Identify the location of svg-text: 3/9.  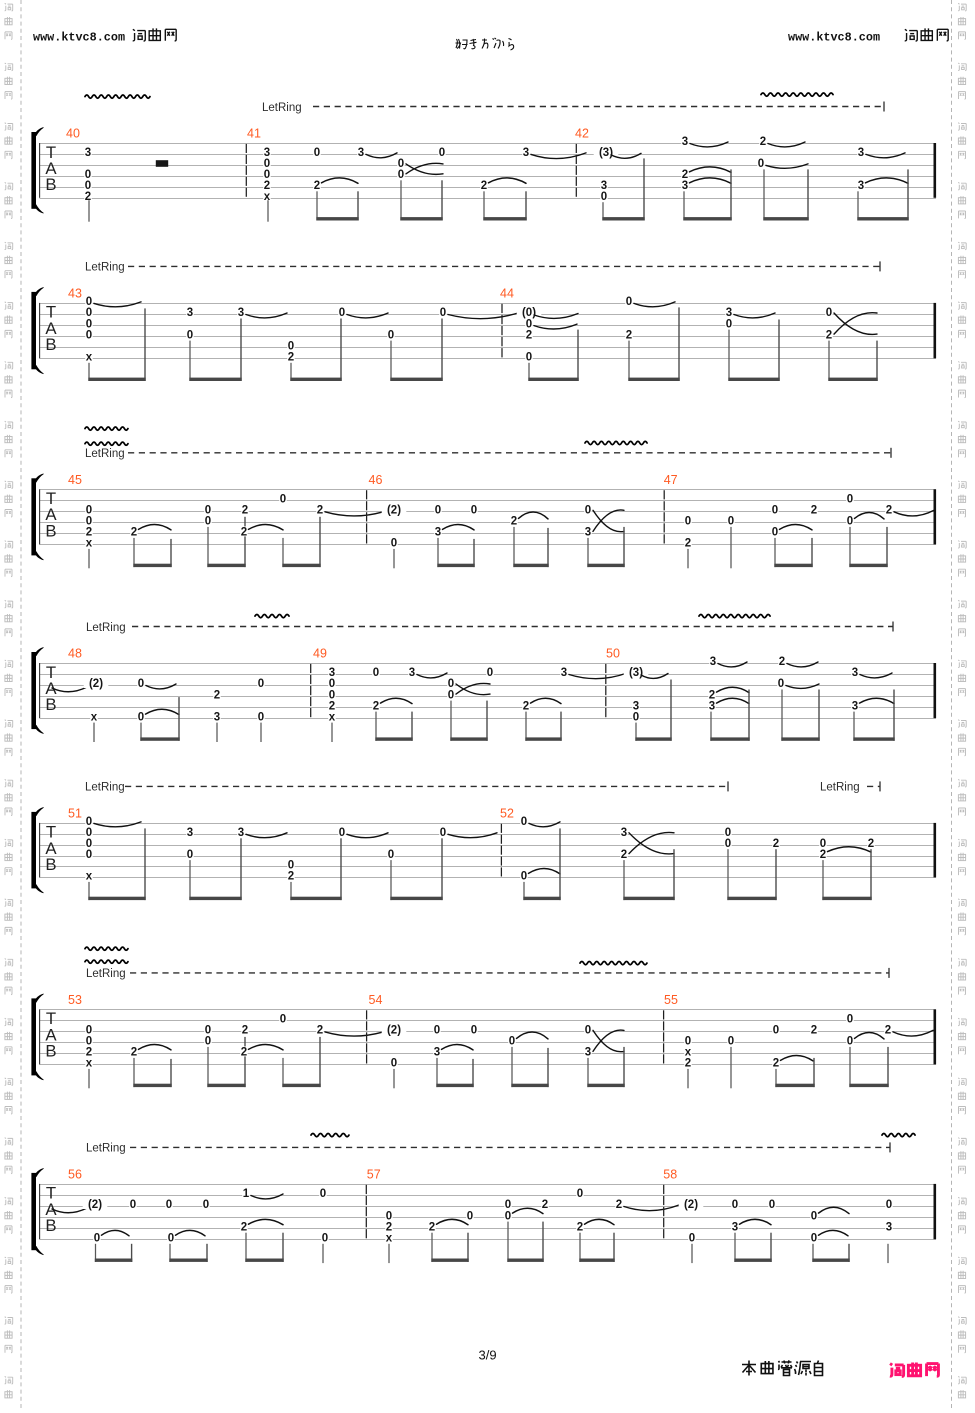
(488, 1355).